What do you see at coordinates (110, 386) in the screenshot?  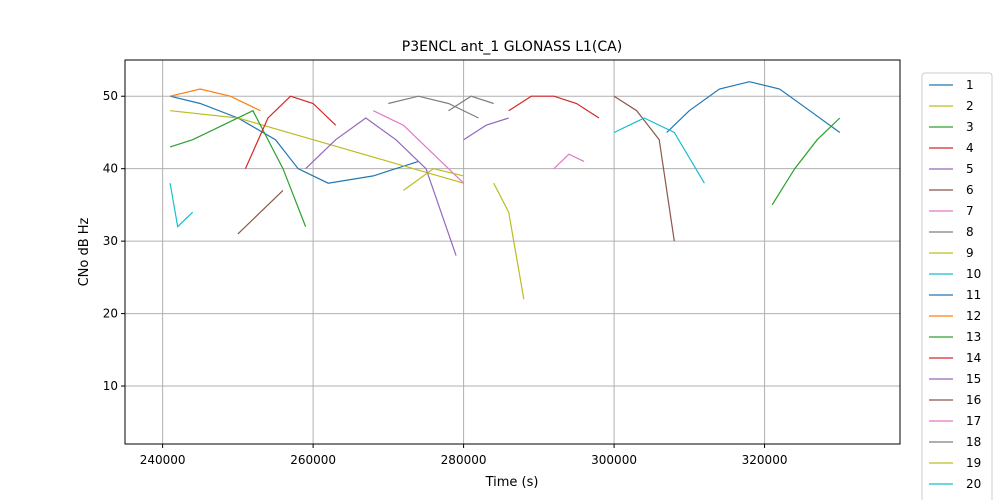 I see `y-tick-label: 10` at bounding box center [110, 386].